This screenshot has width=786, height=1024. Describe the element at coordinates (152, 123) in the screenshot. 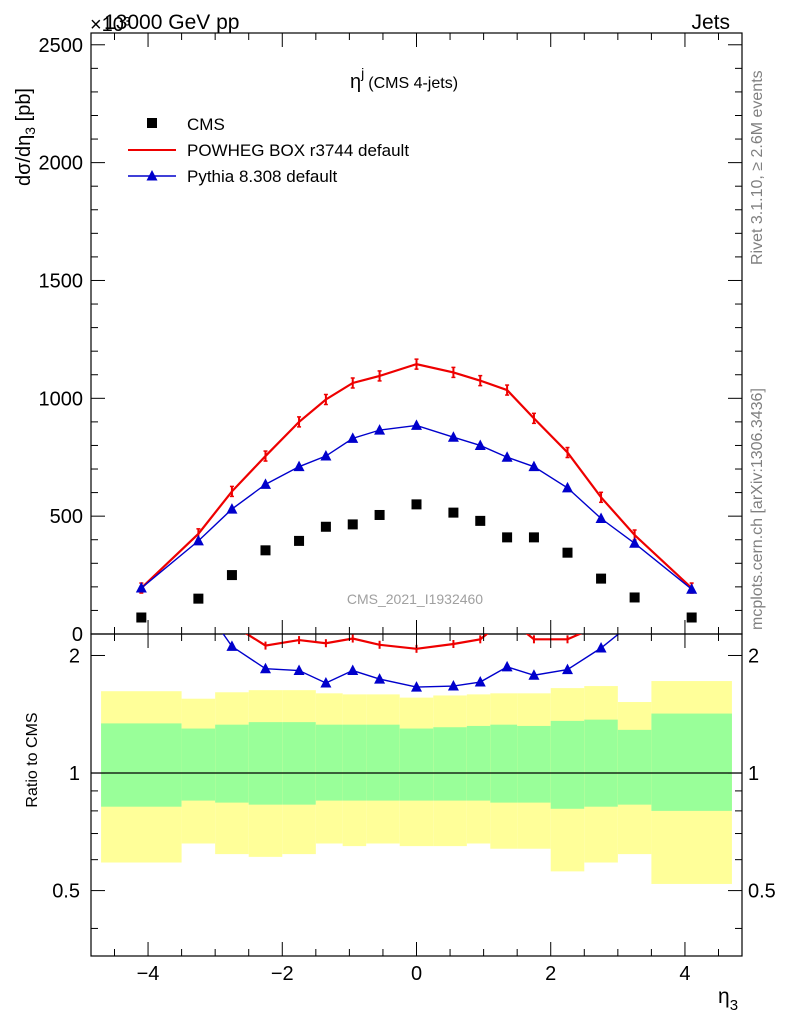

I see `legend-marker-cms` at that location.